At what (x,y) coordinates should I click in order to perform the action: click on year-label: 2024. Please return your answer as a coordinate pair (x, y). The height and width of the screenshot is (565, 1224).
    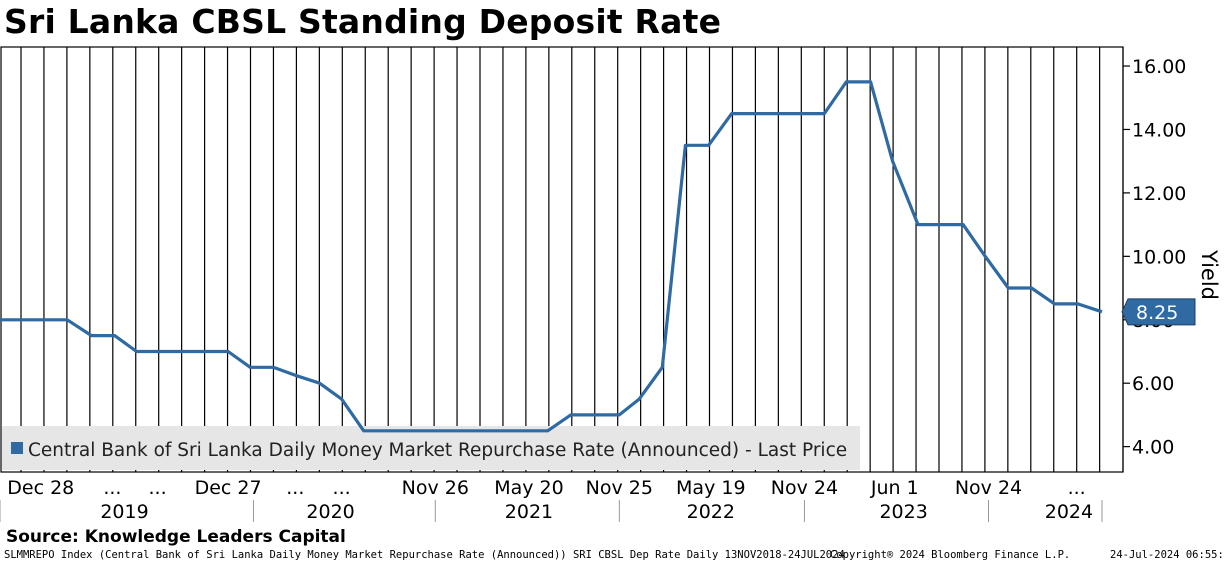
    Looking at the image, I should click on (1069, 512).